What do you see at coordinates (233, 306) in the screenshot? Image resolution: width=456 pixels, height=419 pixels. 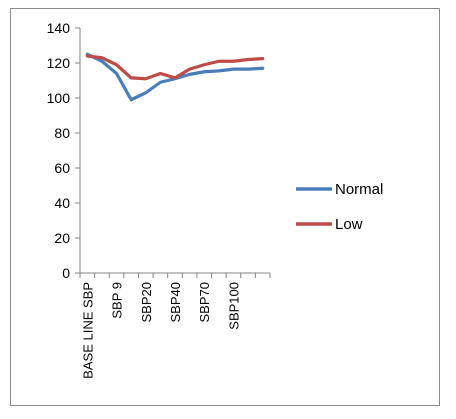 I see `x-tick-label: SBP100` at bounding box center [233, 306].